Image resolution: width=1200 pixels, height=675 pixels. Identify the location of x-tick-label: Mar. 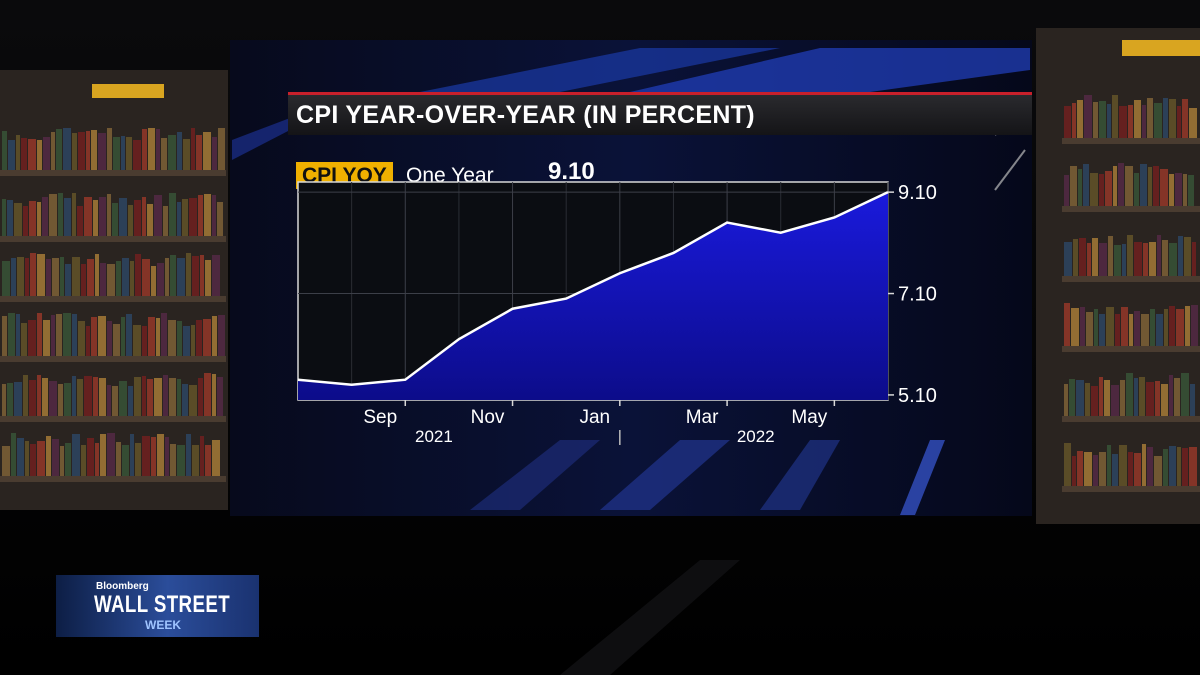
(702, 417).